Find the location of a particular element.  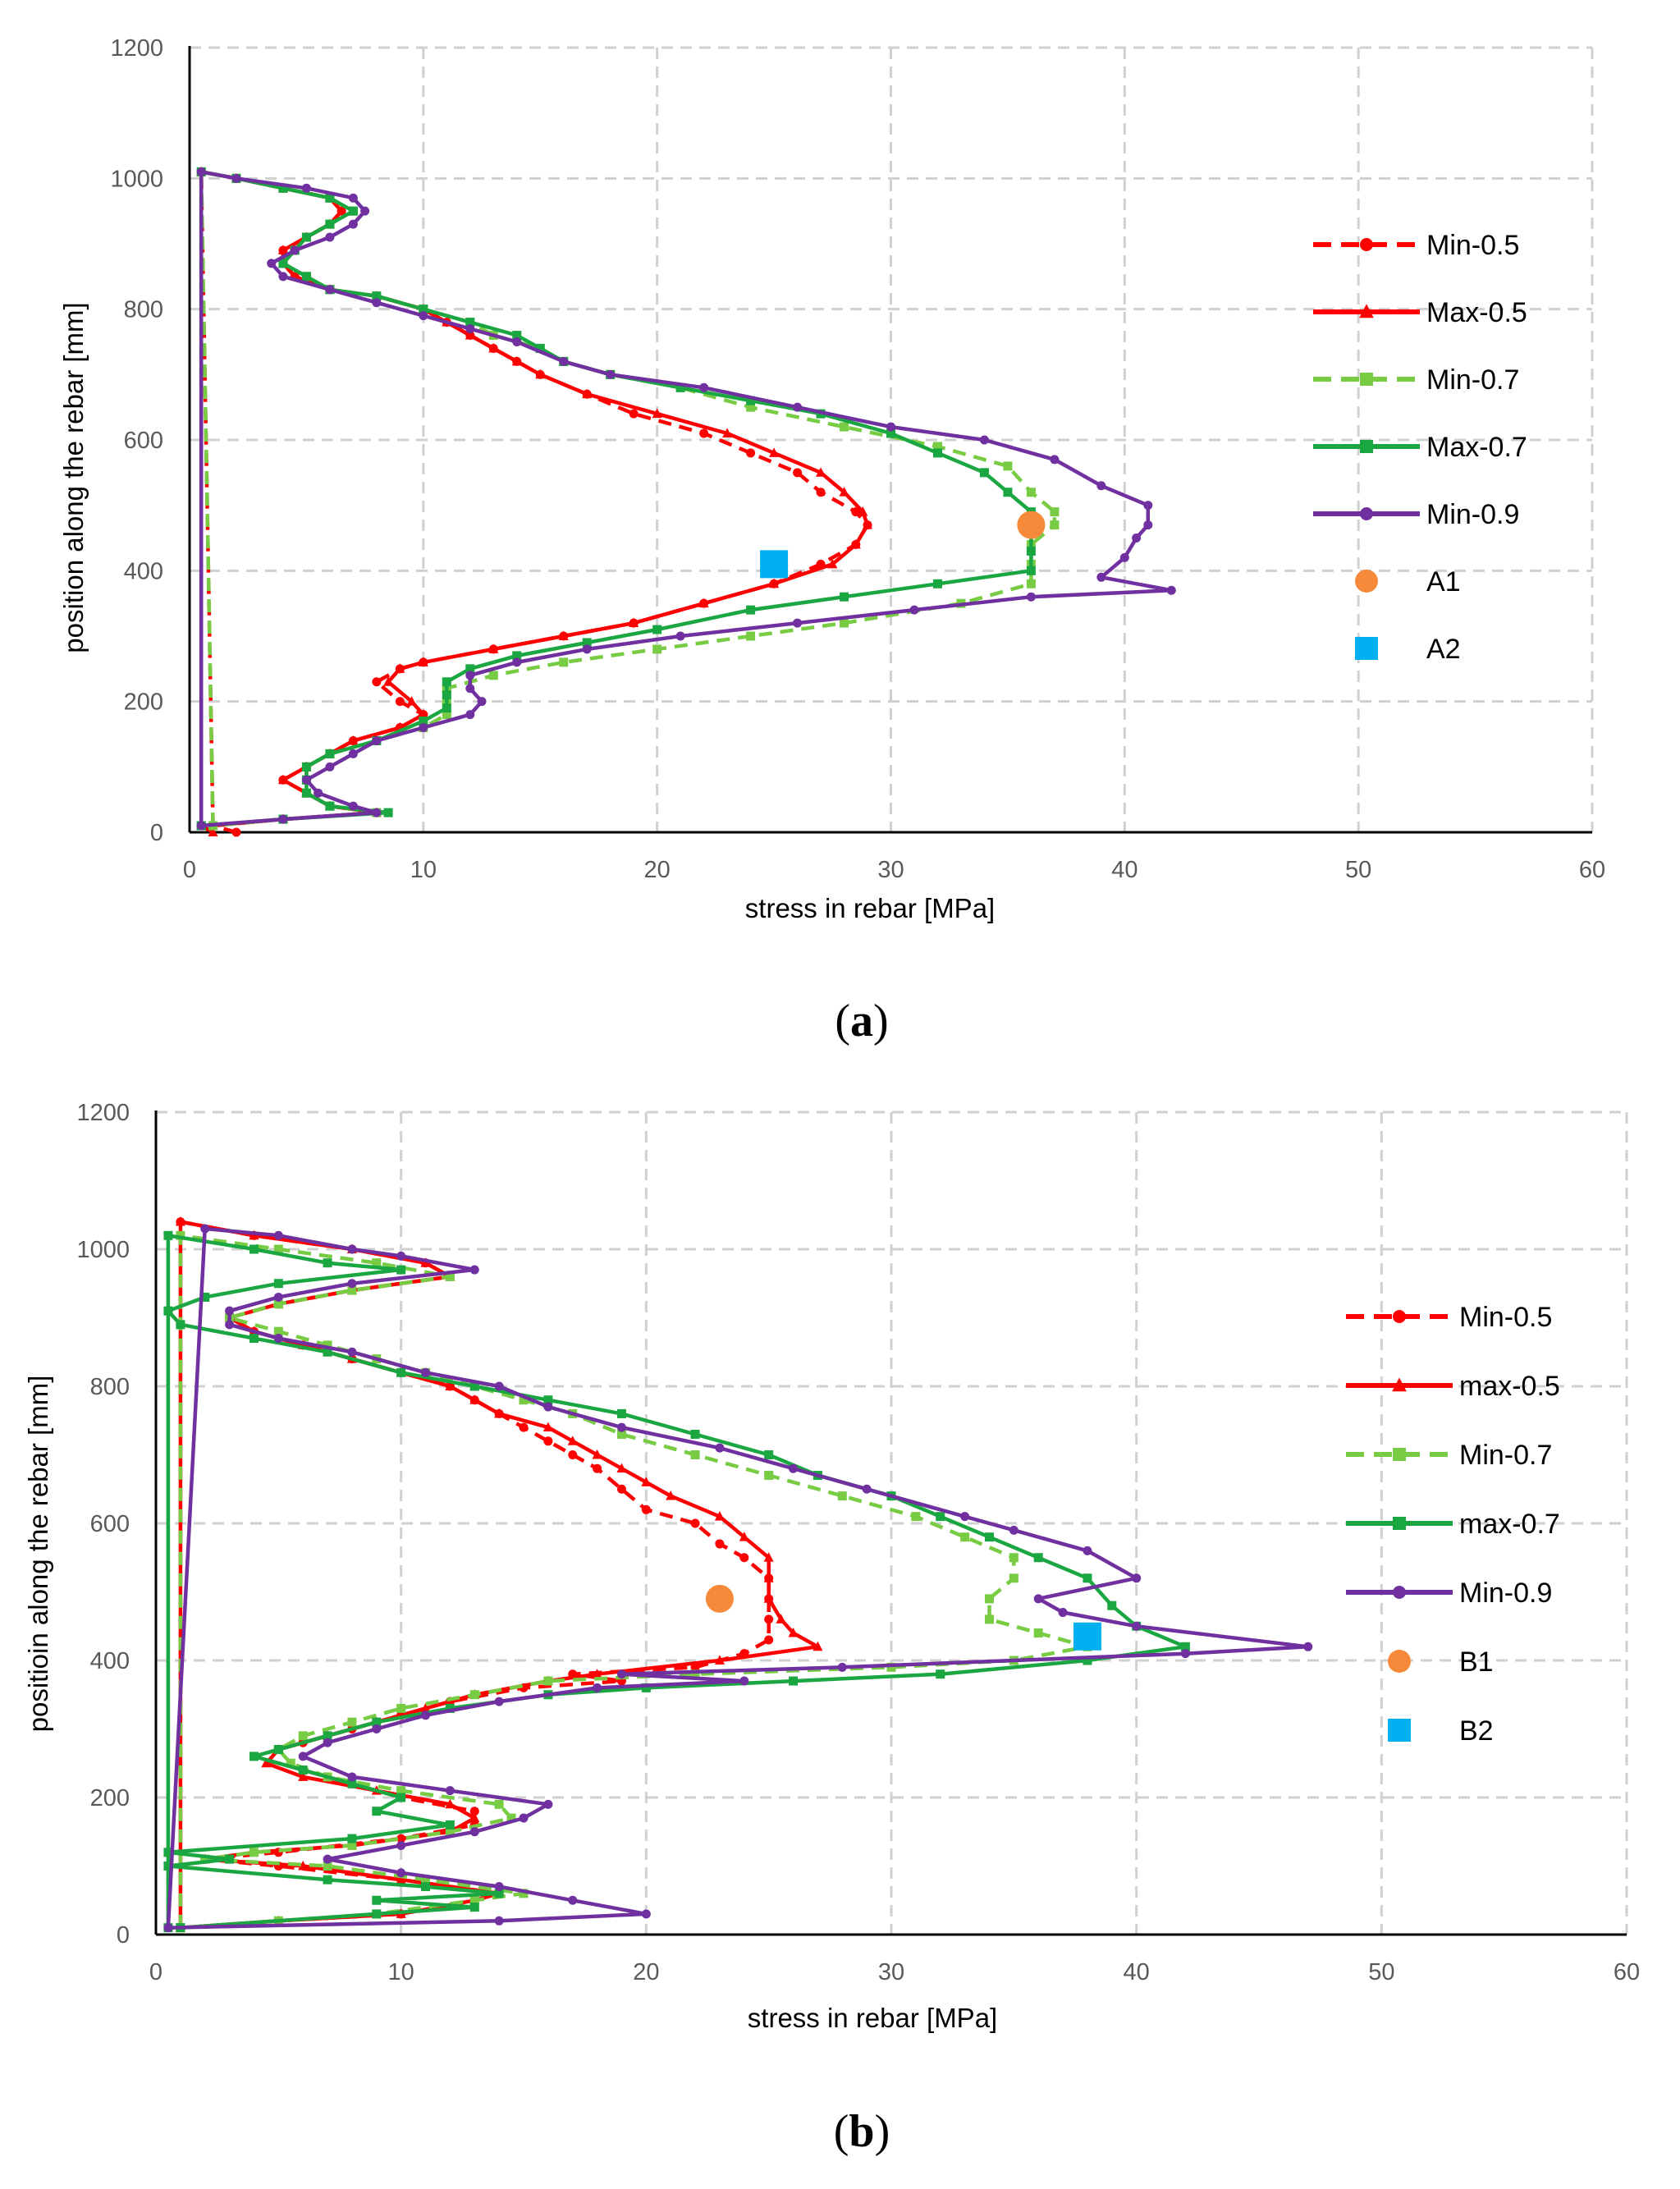

chart-a-point-min-0.7-20 is located at coordinates (751, 407).